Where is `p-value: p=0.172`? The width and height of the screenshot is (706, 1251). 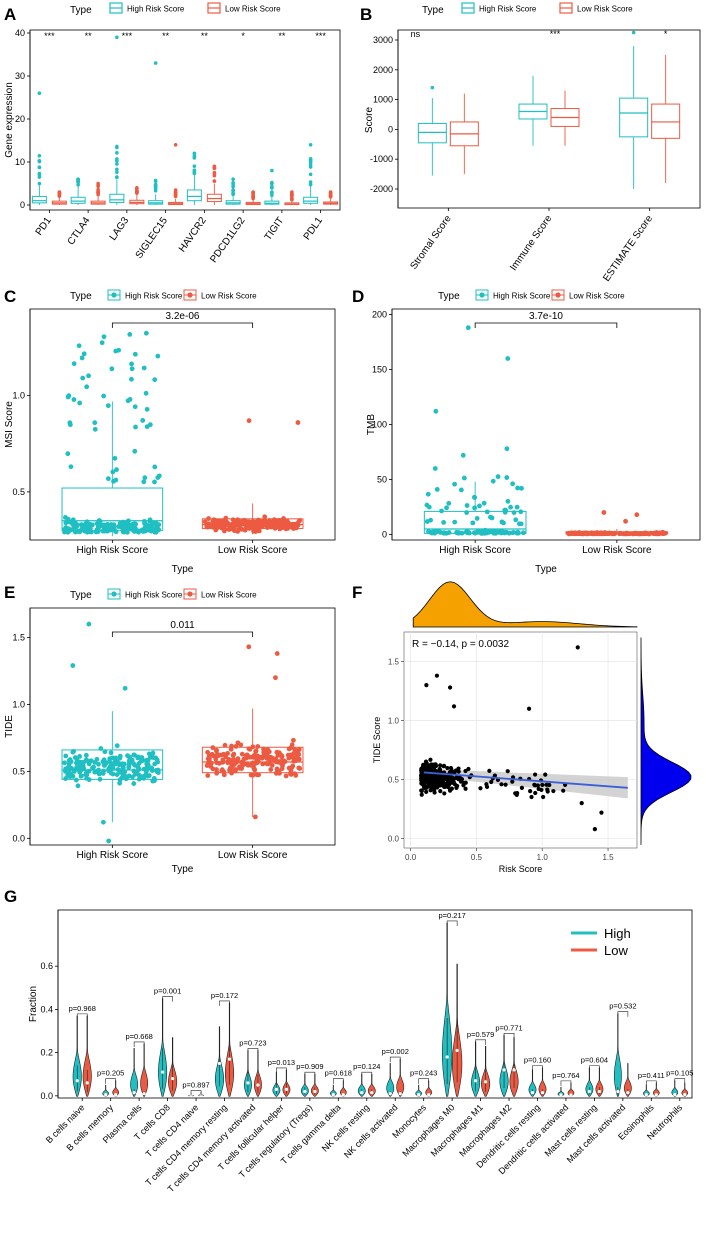
p-value: p=0.172 is located at coordinates (224, 995).